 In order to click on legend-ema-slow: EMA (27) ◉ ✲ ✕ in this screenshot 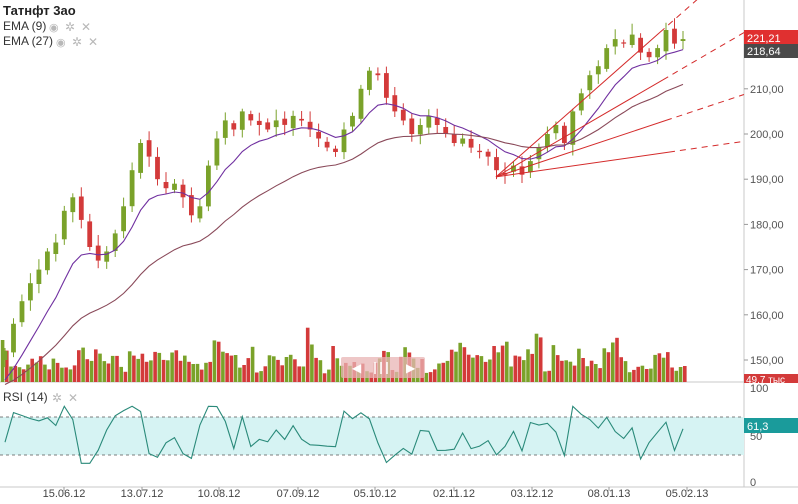, I will do `click(50, 41)`.